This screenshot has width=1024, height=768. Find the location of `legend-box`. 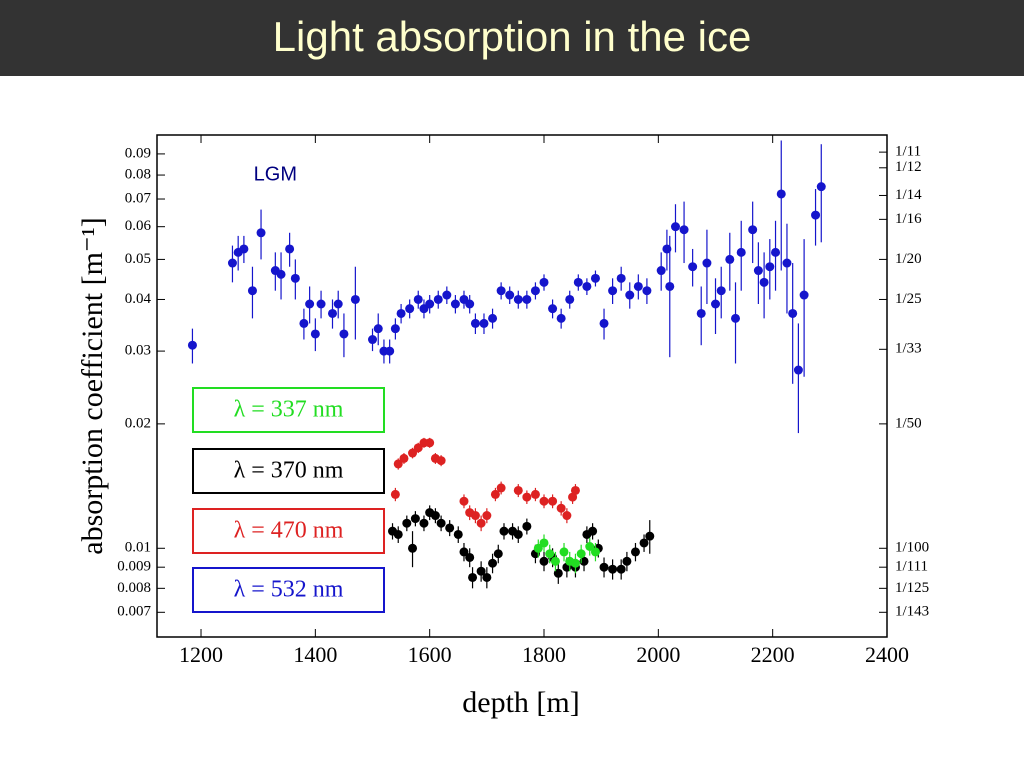

legend-box is located at coordinates (288, 531).